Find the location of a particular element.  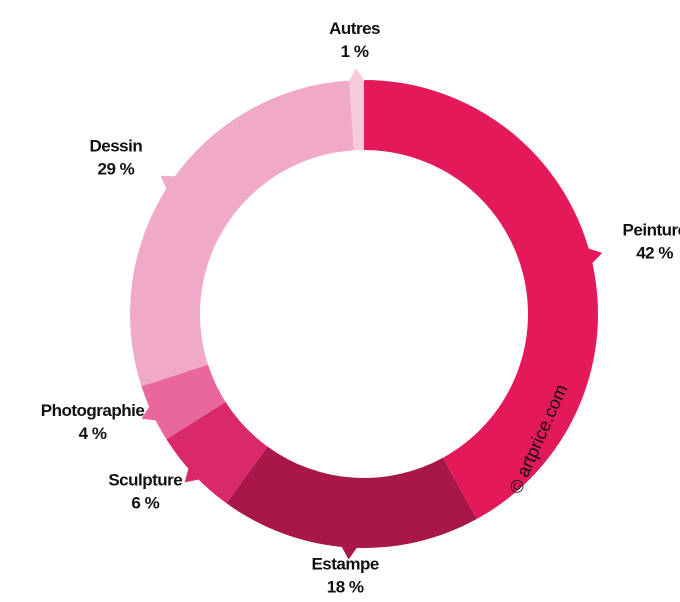

slice-label: Autres is located at coordinates (354, 28).